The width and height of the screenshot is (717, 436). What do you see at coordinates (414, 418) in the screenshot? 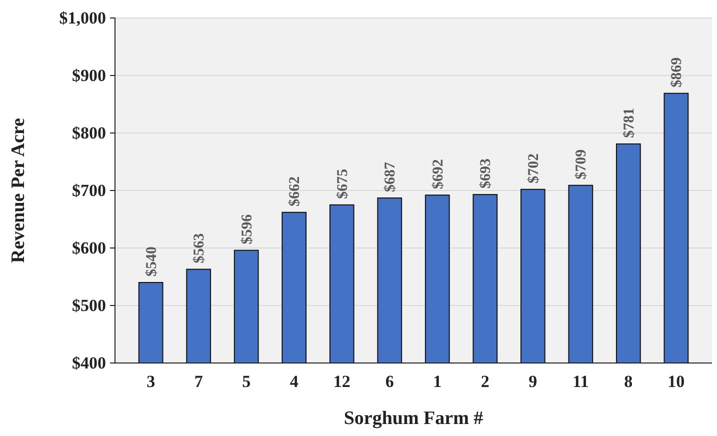
I see `x-axis-title: Sorghum Farm #` at bounding box center [414, 418].